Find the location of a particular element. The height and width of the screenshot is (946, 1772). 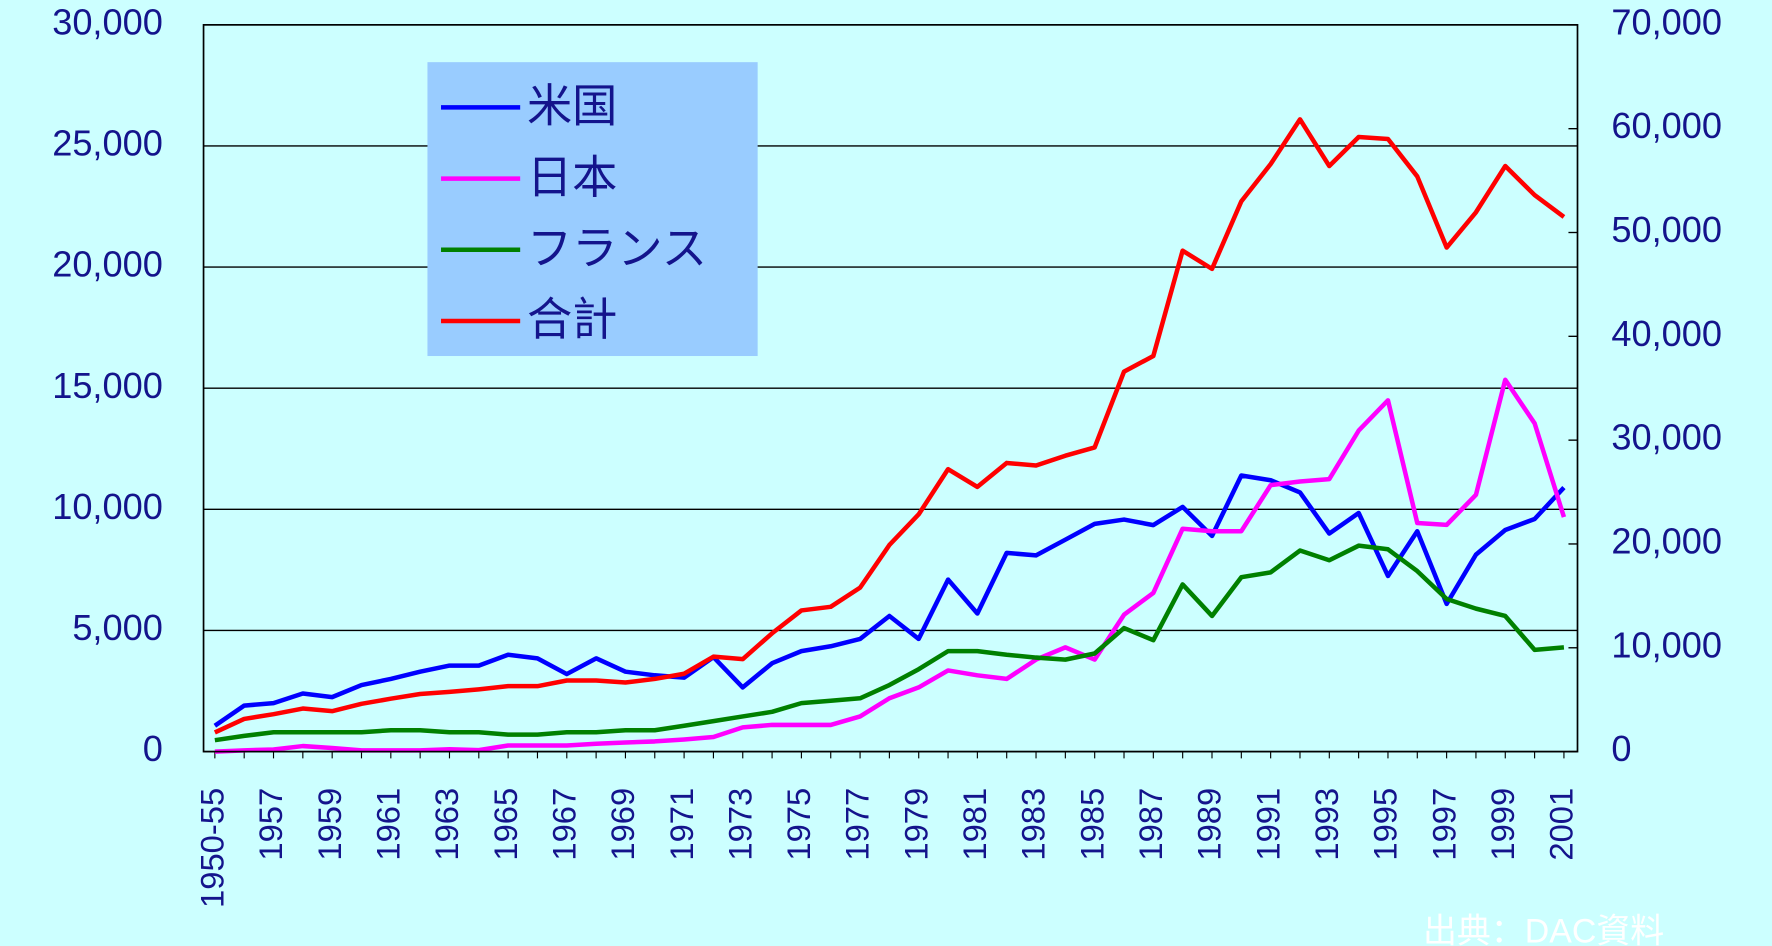

y2-tick-label: 0 is located at coordinates (1621, 748).